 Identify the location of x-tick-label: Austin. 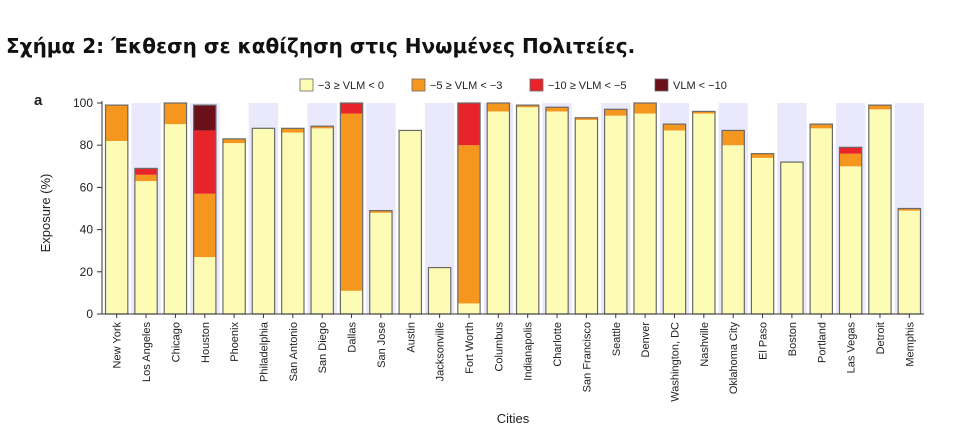
(411, 337).